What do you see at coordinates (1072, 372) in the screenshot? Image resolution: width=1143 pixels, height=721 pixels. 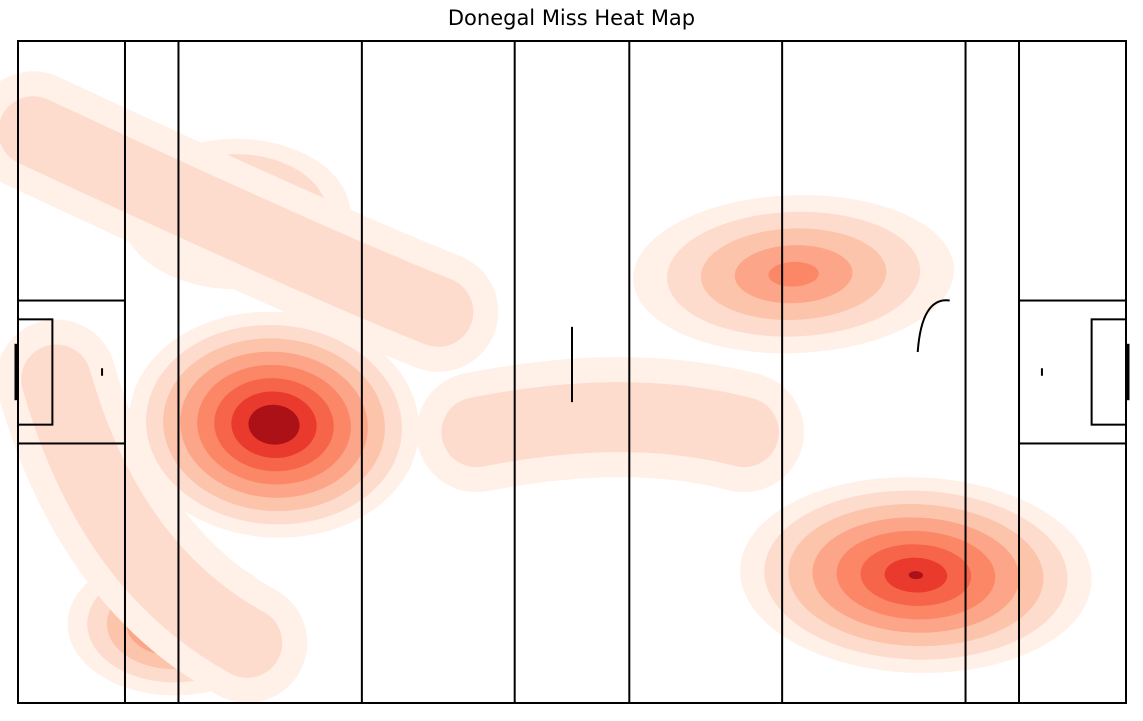 I see `right-large-rectangle` at bounding box center [1072, 372].